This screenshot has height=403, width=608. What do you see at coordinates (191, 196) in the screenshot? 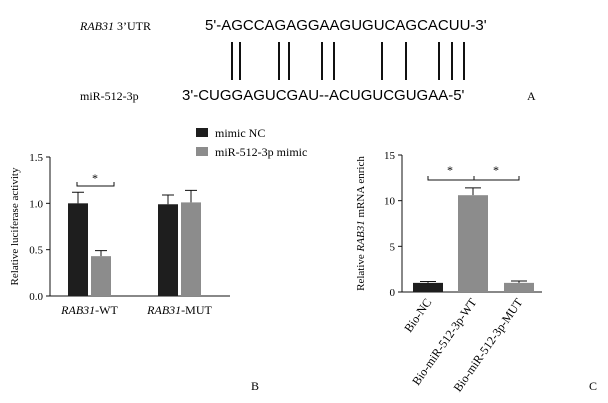
I see `error-bar-rab31-mut-mir-512-3p-mimic` at bounding box center [191, 196].